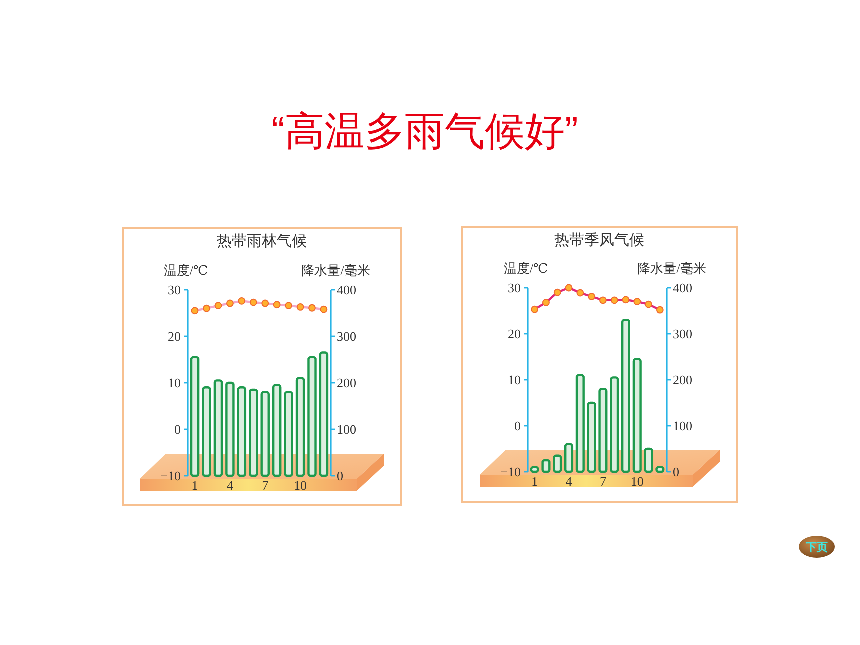  What do you see at coordinates (599, 241) in the screenshot?
I see `chart-title: 热带季风气候` at bounding box center [599, 241].